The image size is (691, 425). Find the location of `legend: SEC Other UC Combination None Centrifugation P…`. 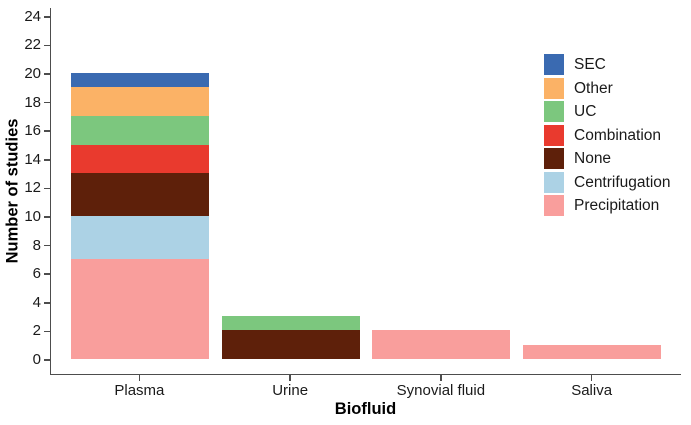

legend: SEC Other UC Combination None Centrifugation P… is located at coordinates (607, 136).